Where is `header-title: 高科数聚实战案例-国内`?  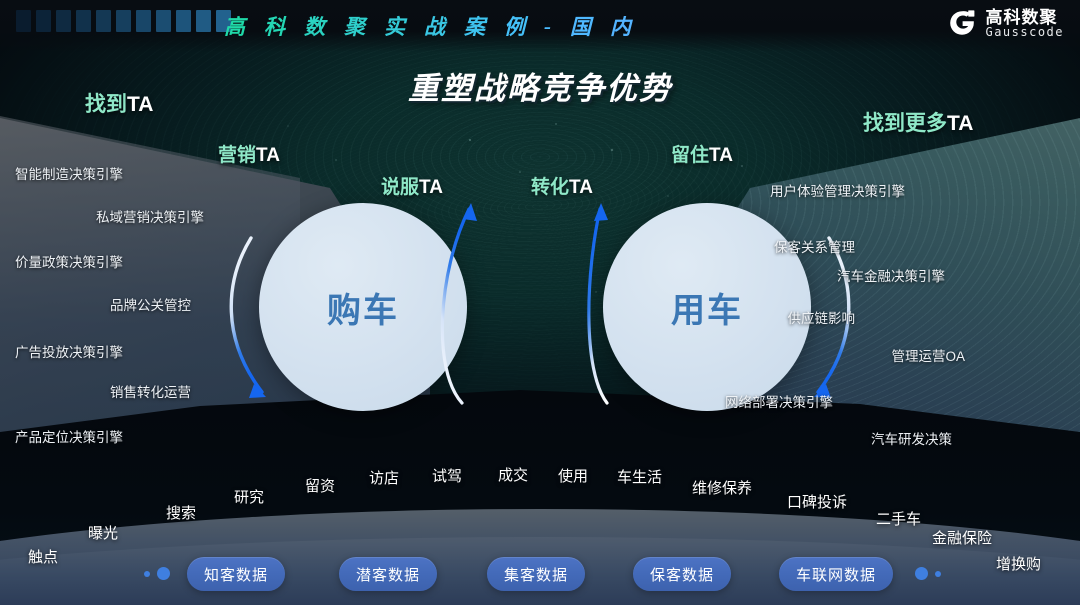
header-title: 高科数聚实战案例-国内 is located at coordinates (428, 26).